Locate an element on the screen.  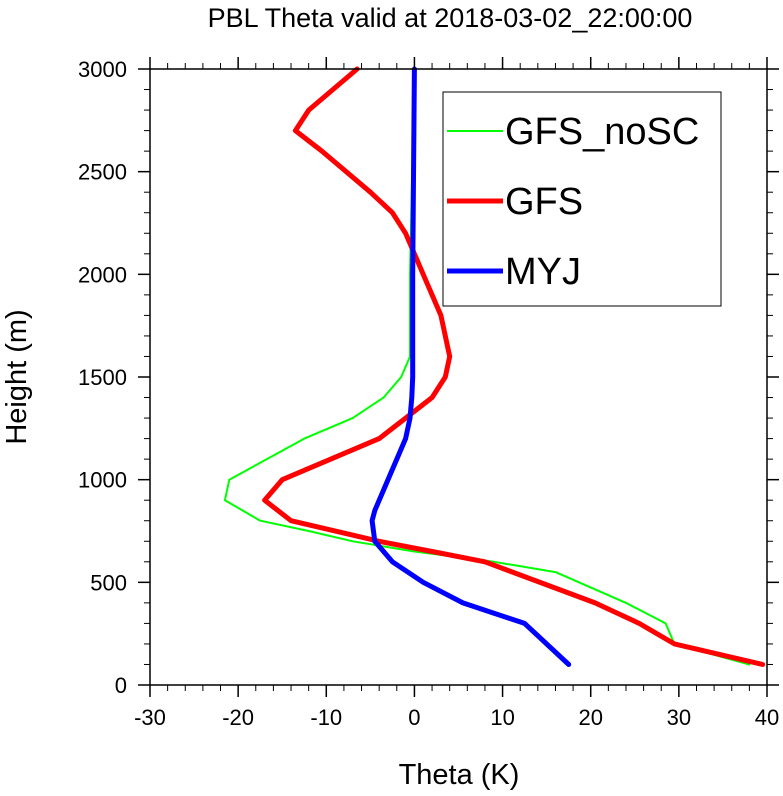
x-tick-label: 30 is located at coordinates (679, 717).